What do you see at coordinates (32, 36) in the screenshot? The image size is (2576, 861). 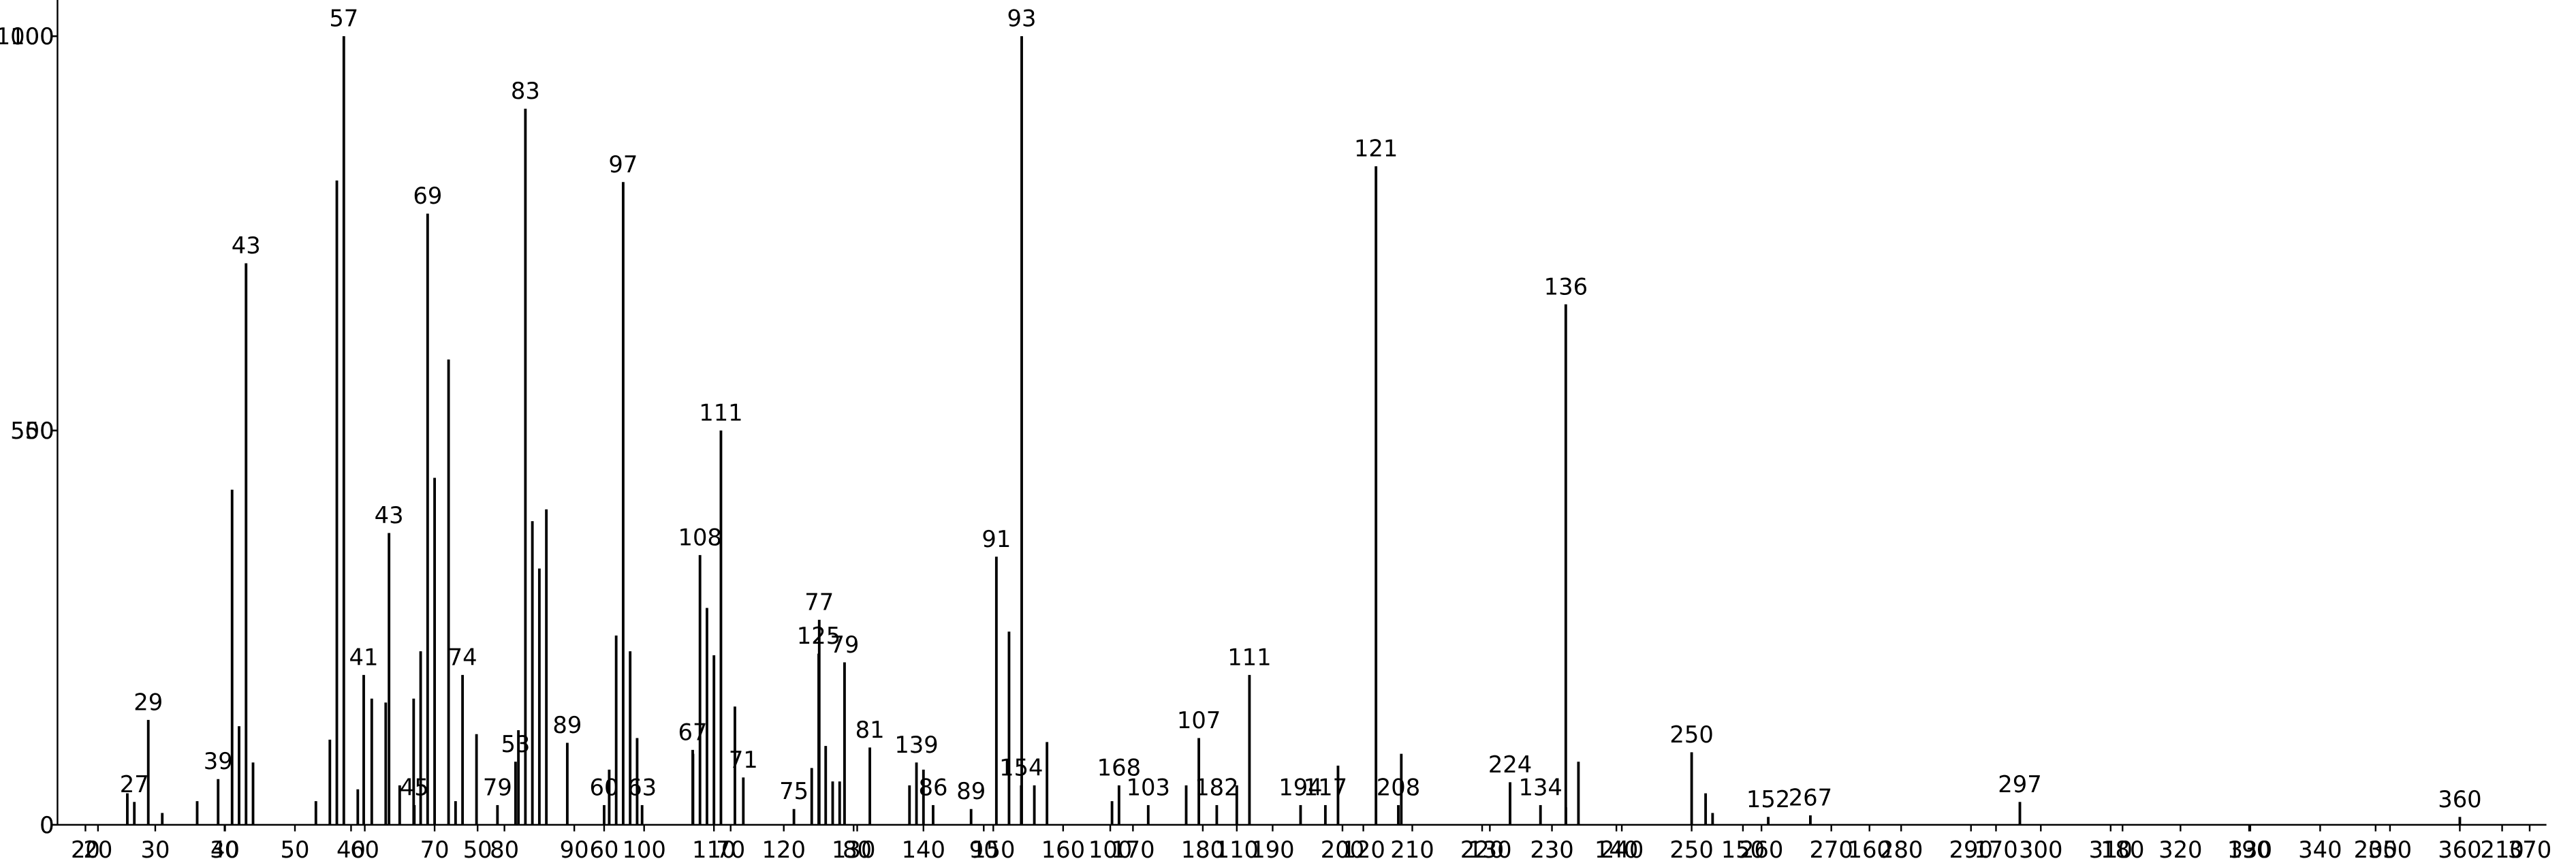 I see `y-tick-label: 100` at bounding box center [32, 36].